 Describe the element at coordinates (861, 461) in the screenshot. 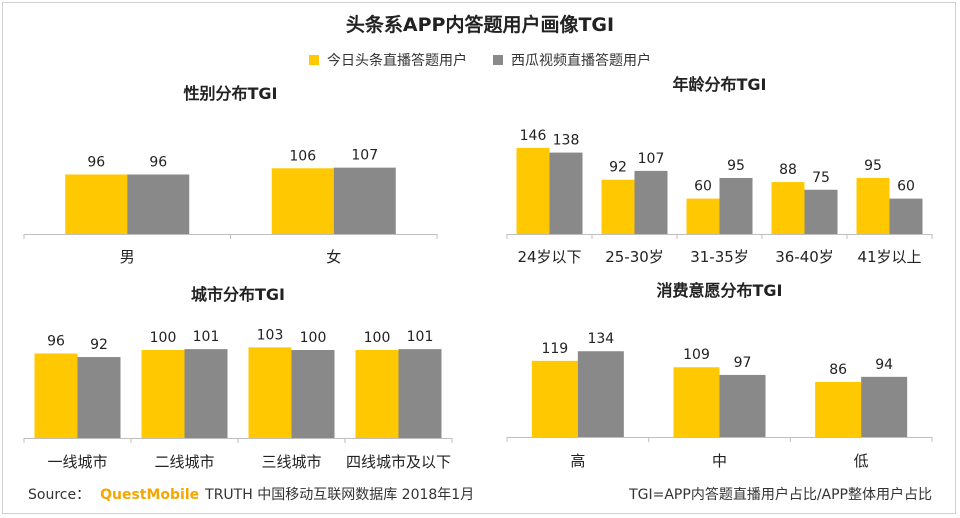

I see `consumption-category-label: 低` at that location.